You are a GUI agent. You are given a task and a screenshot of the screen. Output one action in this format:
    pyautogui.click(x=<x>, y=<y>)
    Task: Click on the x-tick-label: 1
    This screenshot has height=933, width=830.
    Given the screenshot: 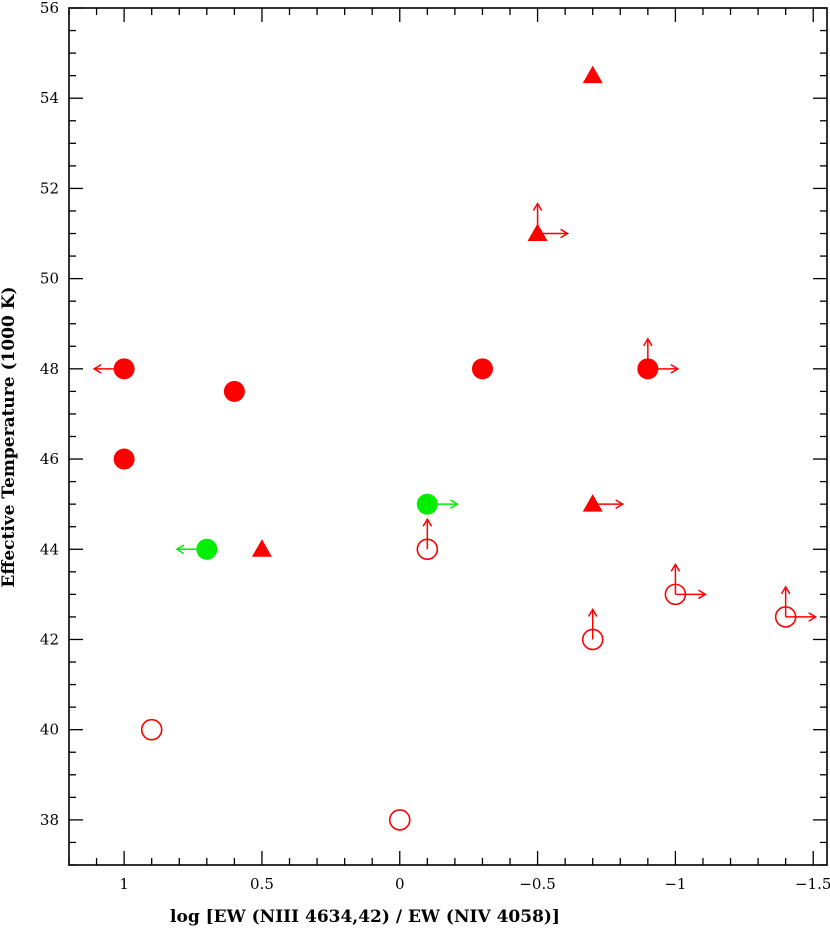 What is the action you would take?
    pyautogui.click(x=124, y=884)
    